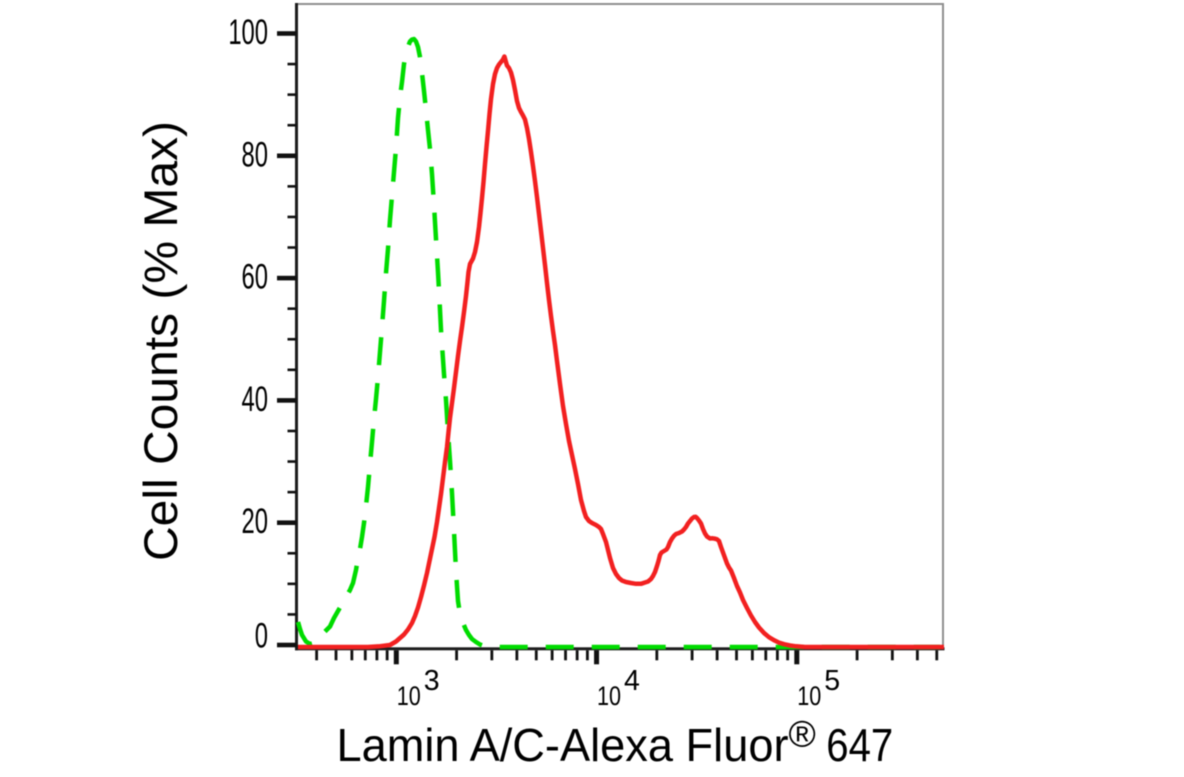 This screenshot has width=1184, height=777. What do you see at coordinates (160, 341) in the screenshot?
I see `svg-text: Cell Counts (% Max)` at bounding box center [160, 341].